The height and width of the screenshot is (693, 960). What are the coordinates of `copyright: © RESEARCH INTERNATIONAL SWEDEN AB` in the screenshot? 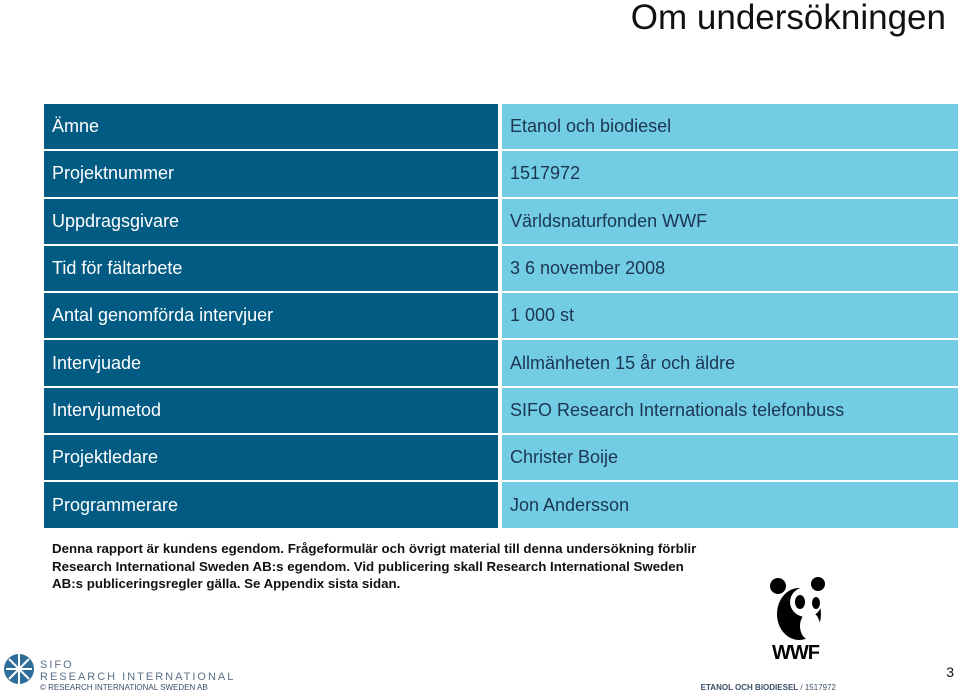 It's located at (124, 687).